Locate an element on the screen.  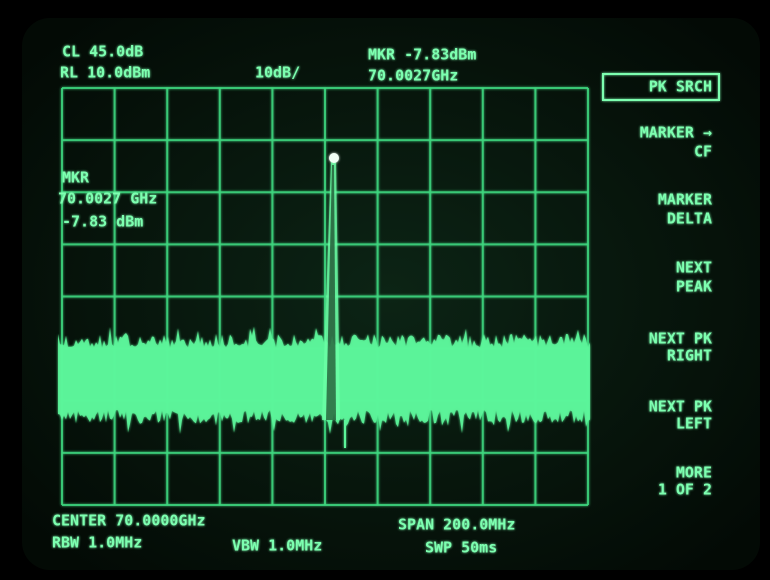
center-frequency: CENTER 70.0000GHz is located at coordinates (129, 521).